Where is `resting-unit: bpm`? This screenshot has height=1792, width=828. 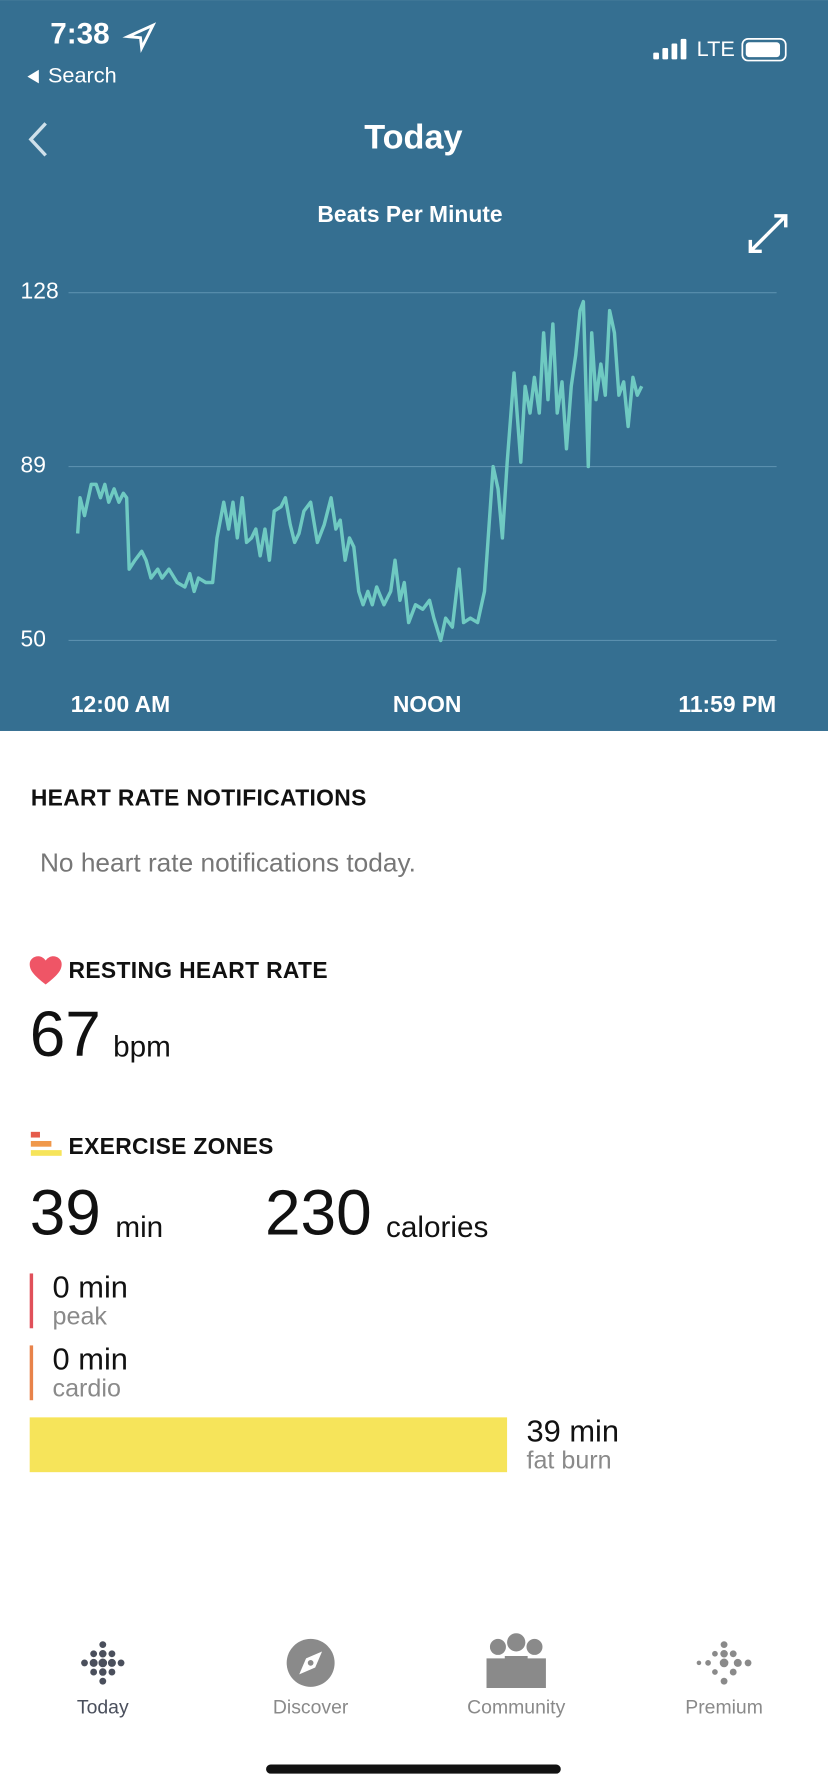 resting-unit: bpm is located at coordinates (142, 1046).